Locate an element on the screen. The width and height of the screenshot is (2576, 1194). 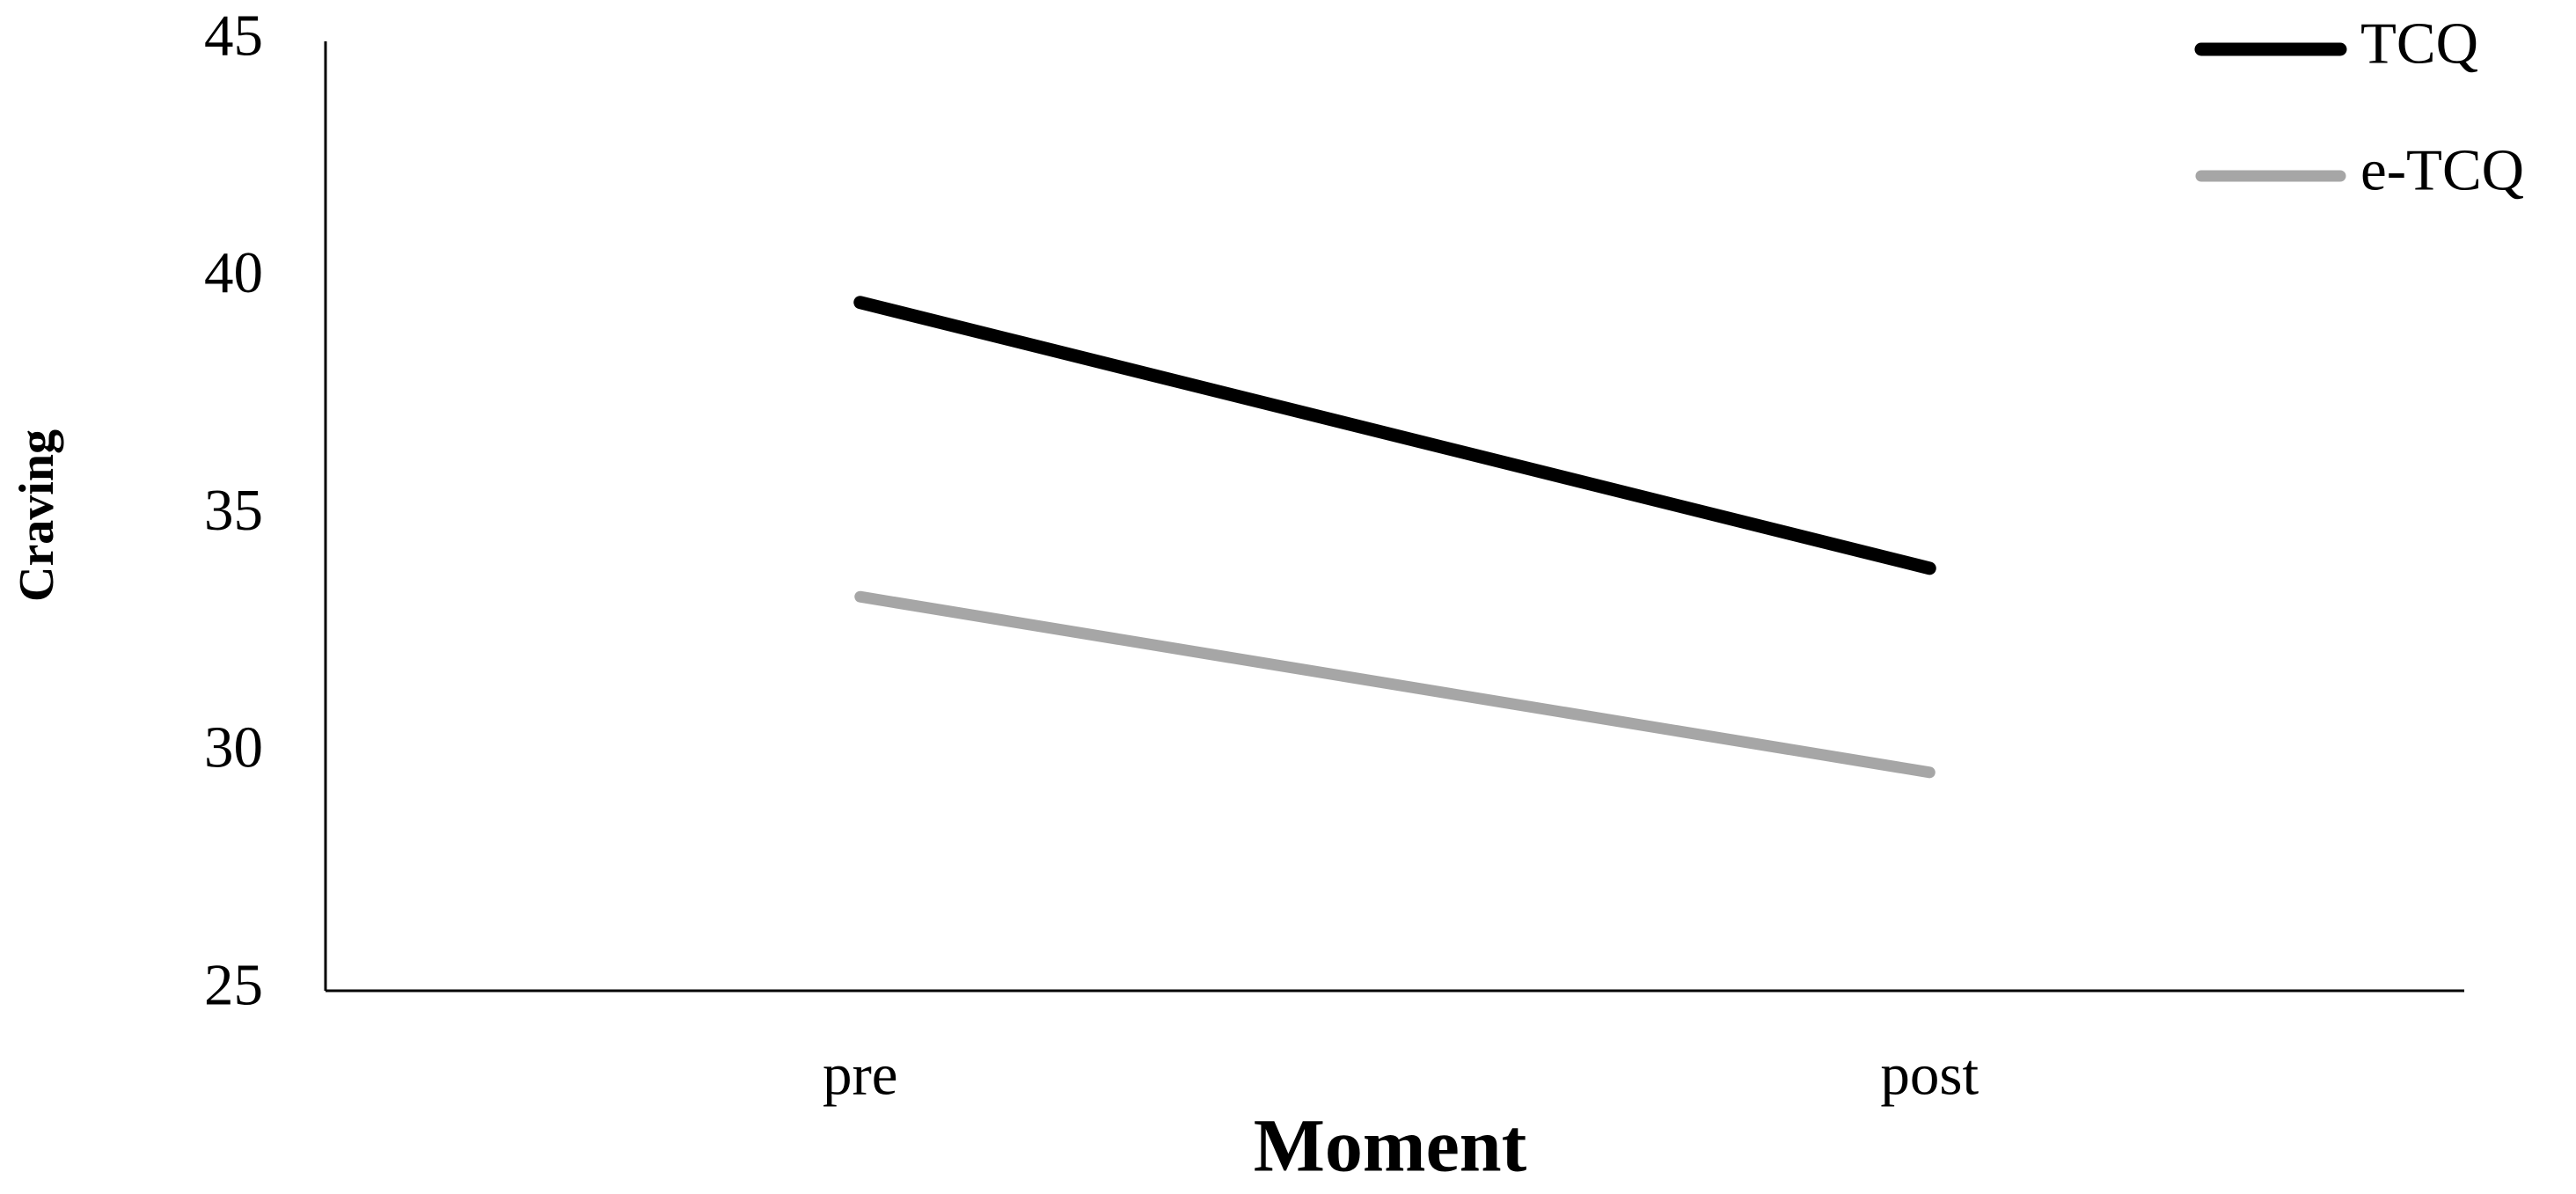
y-tick-label: 45 is located at coordinates (233, 35).